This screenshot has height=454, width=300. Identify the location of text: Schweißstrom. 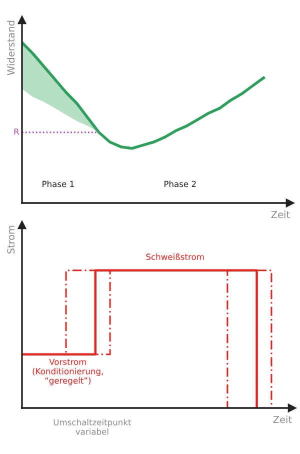
(175, 257).